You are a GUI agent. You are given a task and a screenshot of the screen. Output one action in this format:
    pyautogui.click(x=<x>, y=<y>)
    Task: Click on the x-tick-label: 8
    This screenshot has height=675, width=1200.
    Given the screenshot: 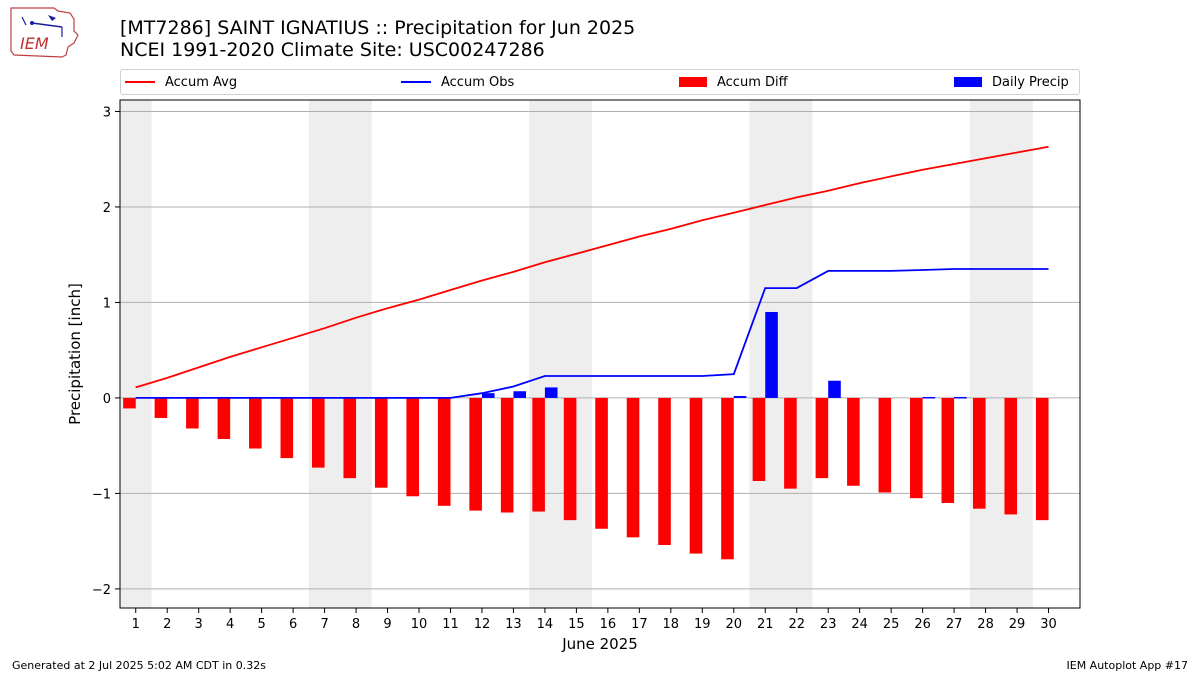 What is the action you would take?
    pyautogui.click(x=356, y=624)
    